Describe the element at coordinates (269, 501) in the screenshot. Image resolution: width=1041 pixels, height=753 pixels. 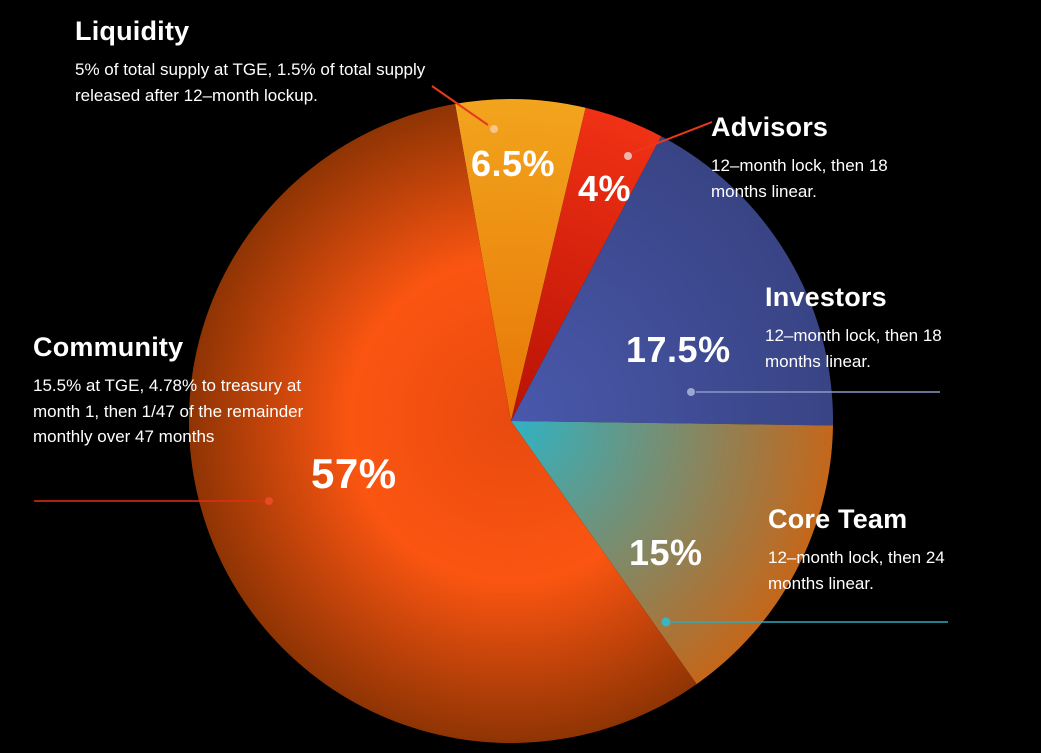
I see `leader-dot-community` at that location.